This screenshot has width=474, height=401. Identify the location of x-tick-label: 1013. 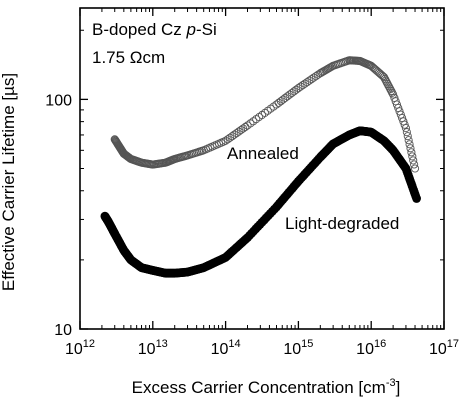
(153, 348).